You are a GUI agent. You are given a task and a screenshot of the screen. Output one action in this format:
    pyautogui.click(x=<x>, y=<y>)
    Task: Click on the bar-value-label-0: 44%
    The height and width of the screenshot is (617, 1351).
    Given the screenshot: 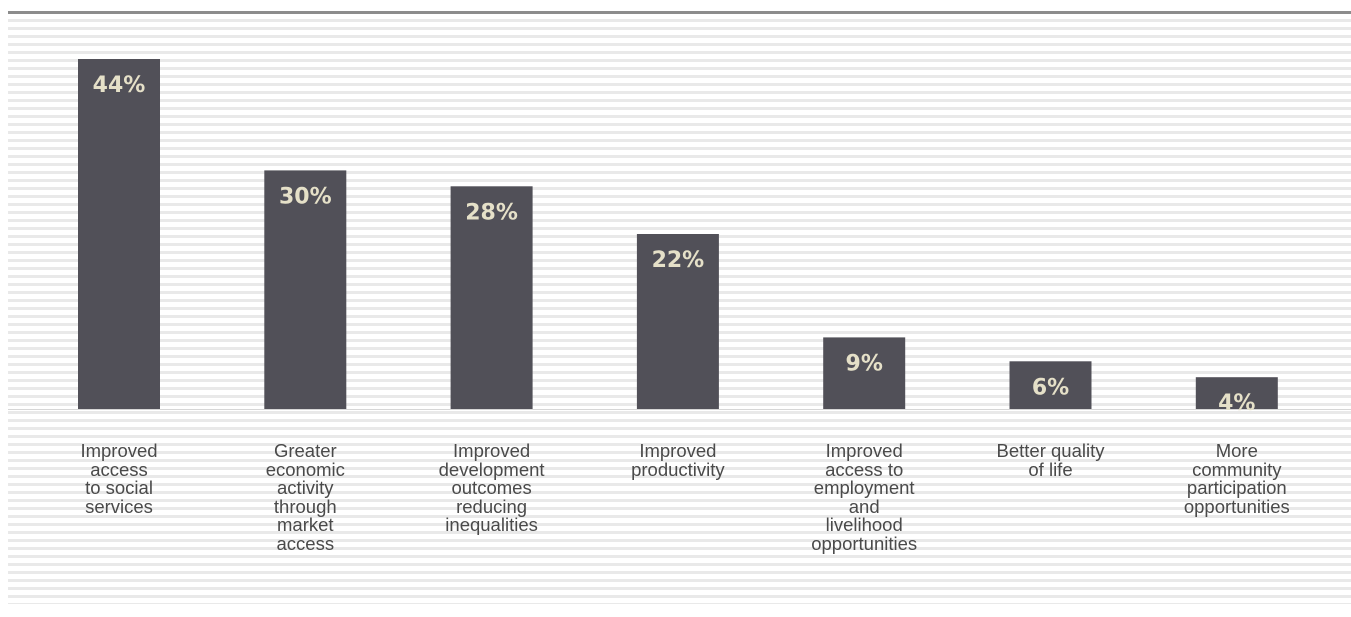 What is the action you would take?
    pyautogui.click(x=119, y=85)
    